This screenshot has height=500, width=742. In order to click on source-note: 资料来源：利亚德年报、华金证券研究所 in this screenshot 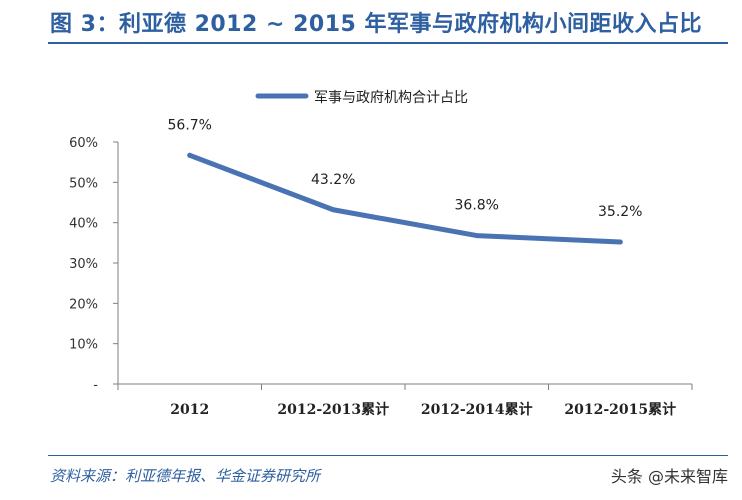, I will do `click(185, 476)`.